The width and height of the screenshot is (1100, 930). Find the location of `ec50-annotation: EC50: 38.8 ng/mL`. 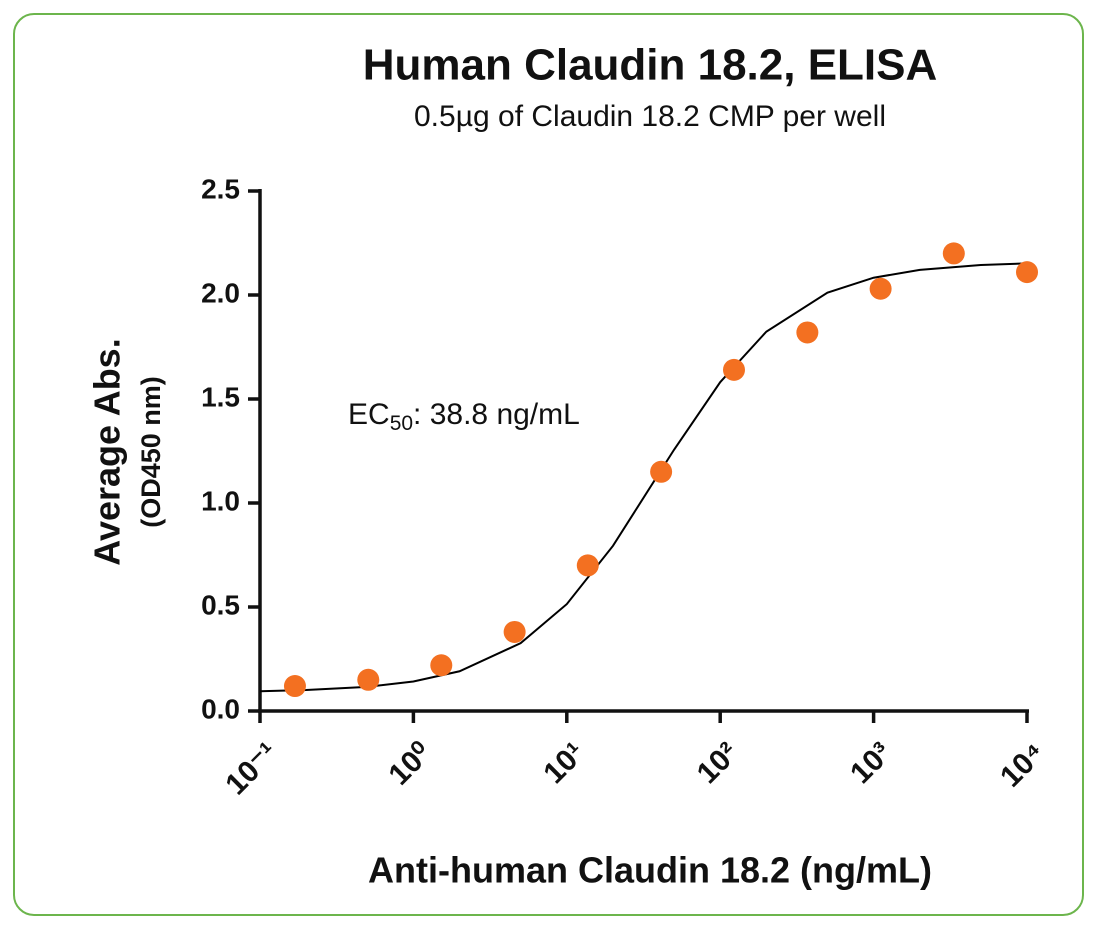

ec50-annotation: EC50: 38.8 ng/mL is located at coordinates (464, 416).